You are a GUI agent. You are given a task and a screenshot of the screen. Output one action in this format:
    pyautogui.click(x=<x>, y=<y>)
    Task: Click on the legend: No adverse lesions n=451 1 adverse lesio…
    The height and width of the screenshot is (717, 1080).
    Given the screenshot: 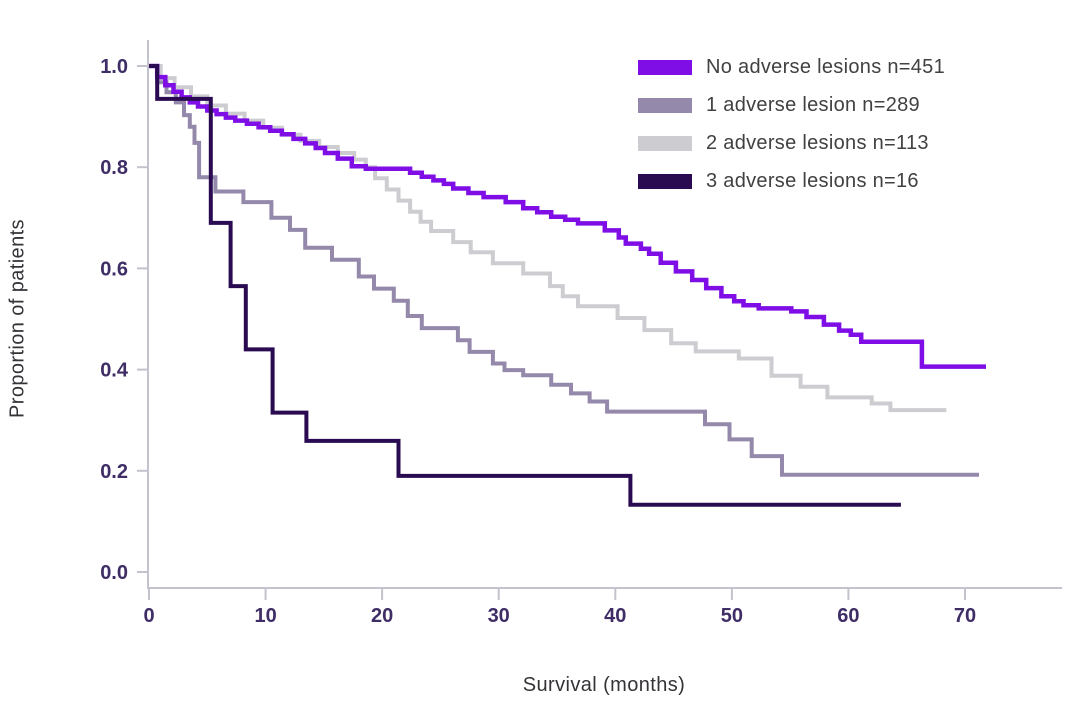 What is the action you would take?
    pyautogui.click(x=791, y=134)
    